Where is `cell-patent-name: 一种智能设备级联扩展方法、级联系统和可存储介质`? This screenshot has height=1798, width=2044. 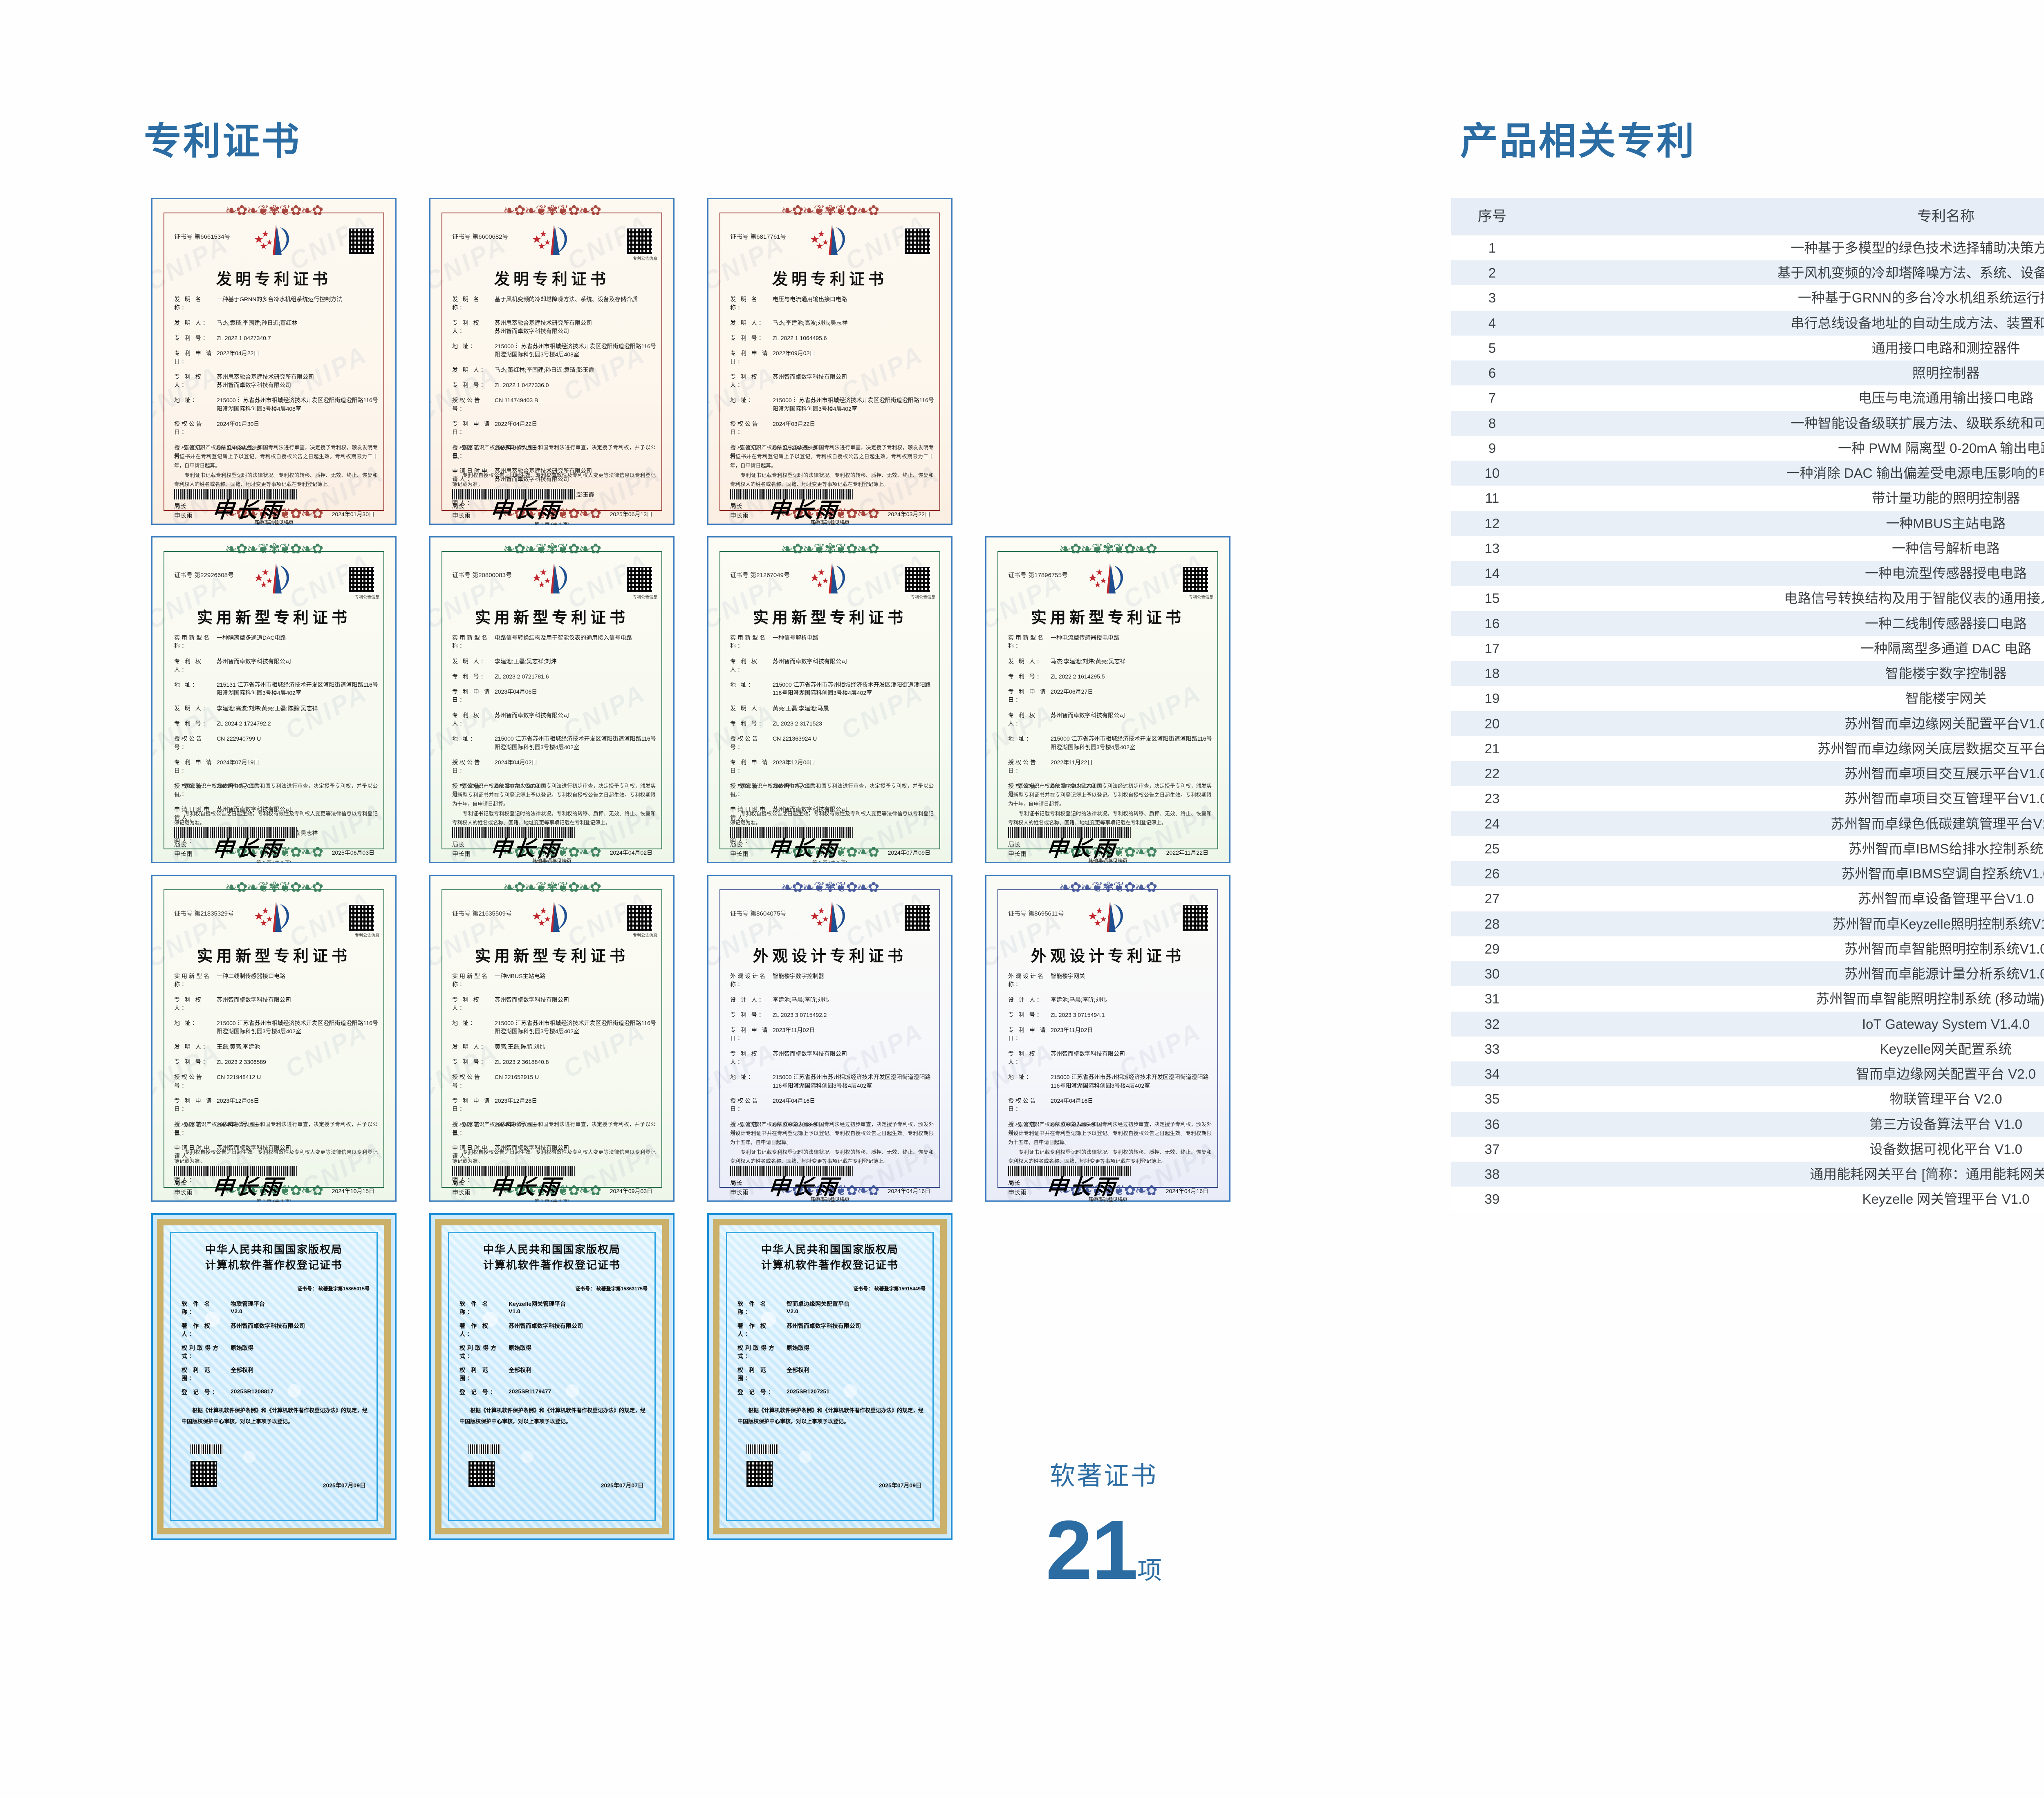 cell-patent-name: 一种智能设备级联扩展方法、级联系统和可存储介质 is located at coordinates (1917, 423).